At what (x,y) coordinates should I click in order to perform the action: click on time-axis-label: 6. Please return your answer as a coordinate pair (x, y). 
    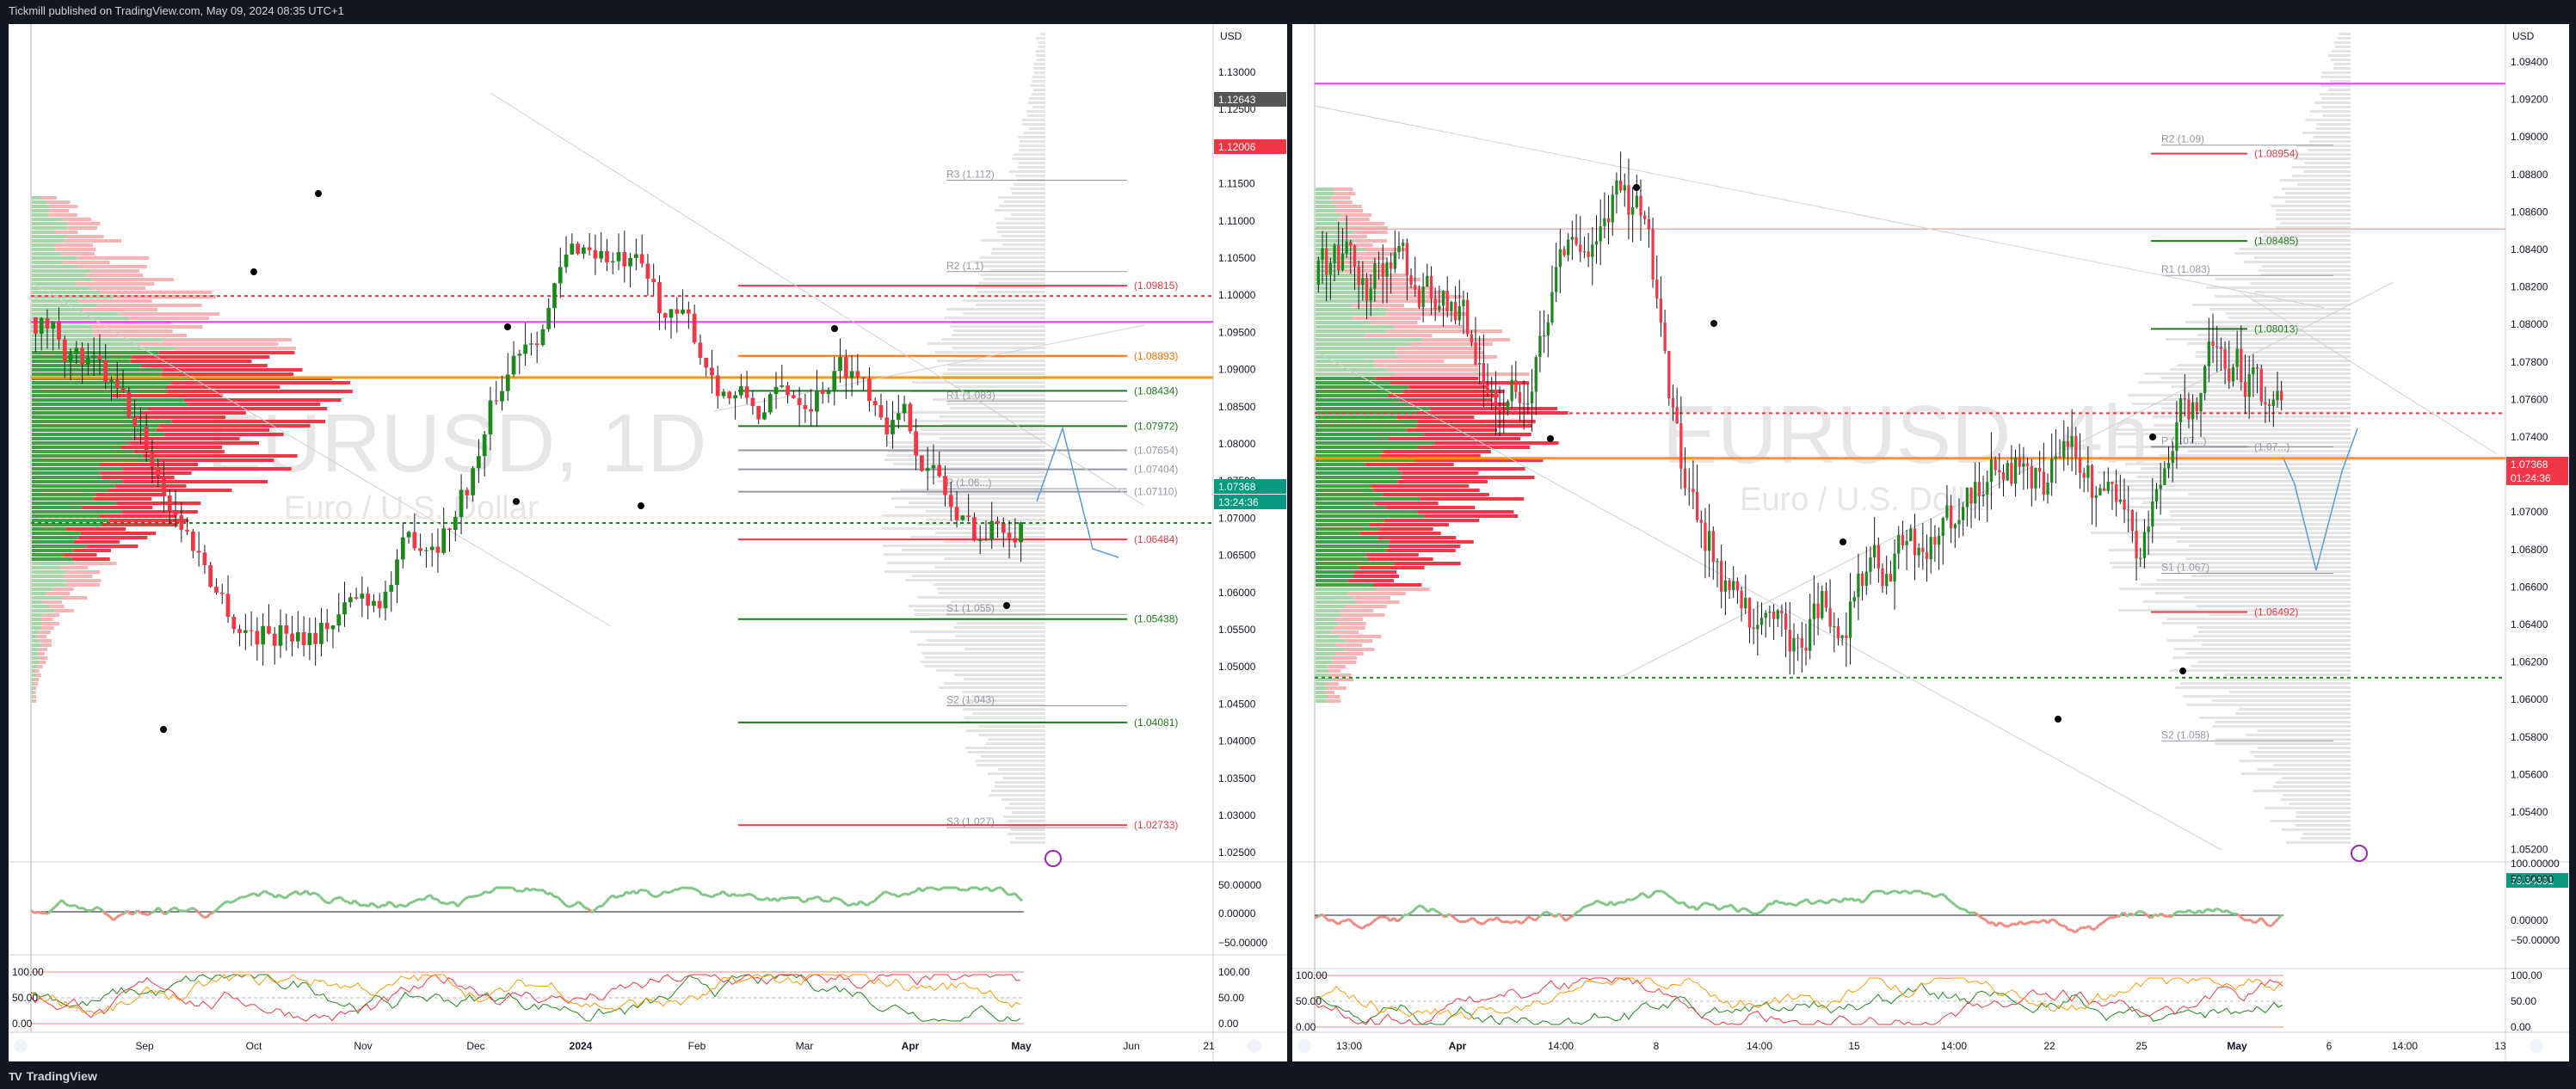
    Looking at the image, I should click on (2330, 1046).